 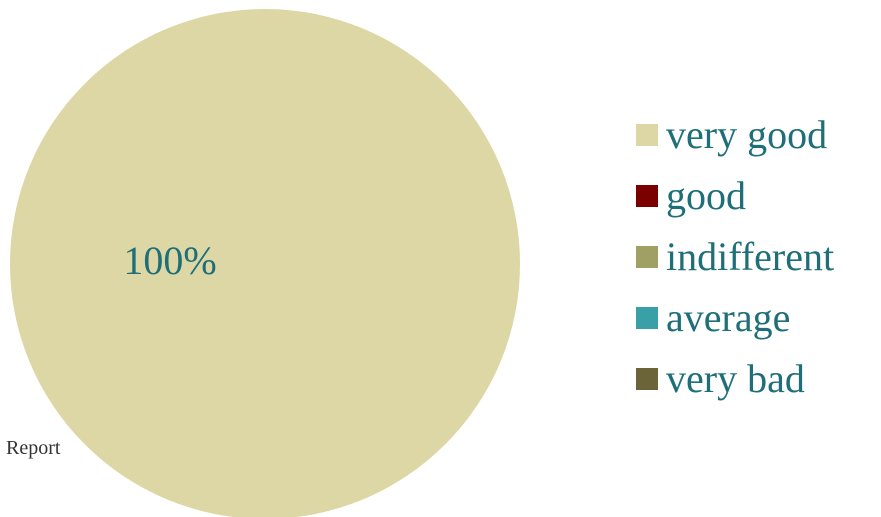 What do you see at coordinates (169, 260) in the screenshot?
I see `slice-label-very-good: 100%` at bounding box center [169, 260].